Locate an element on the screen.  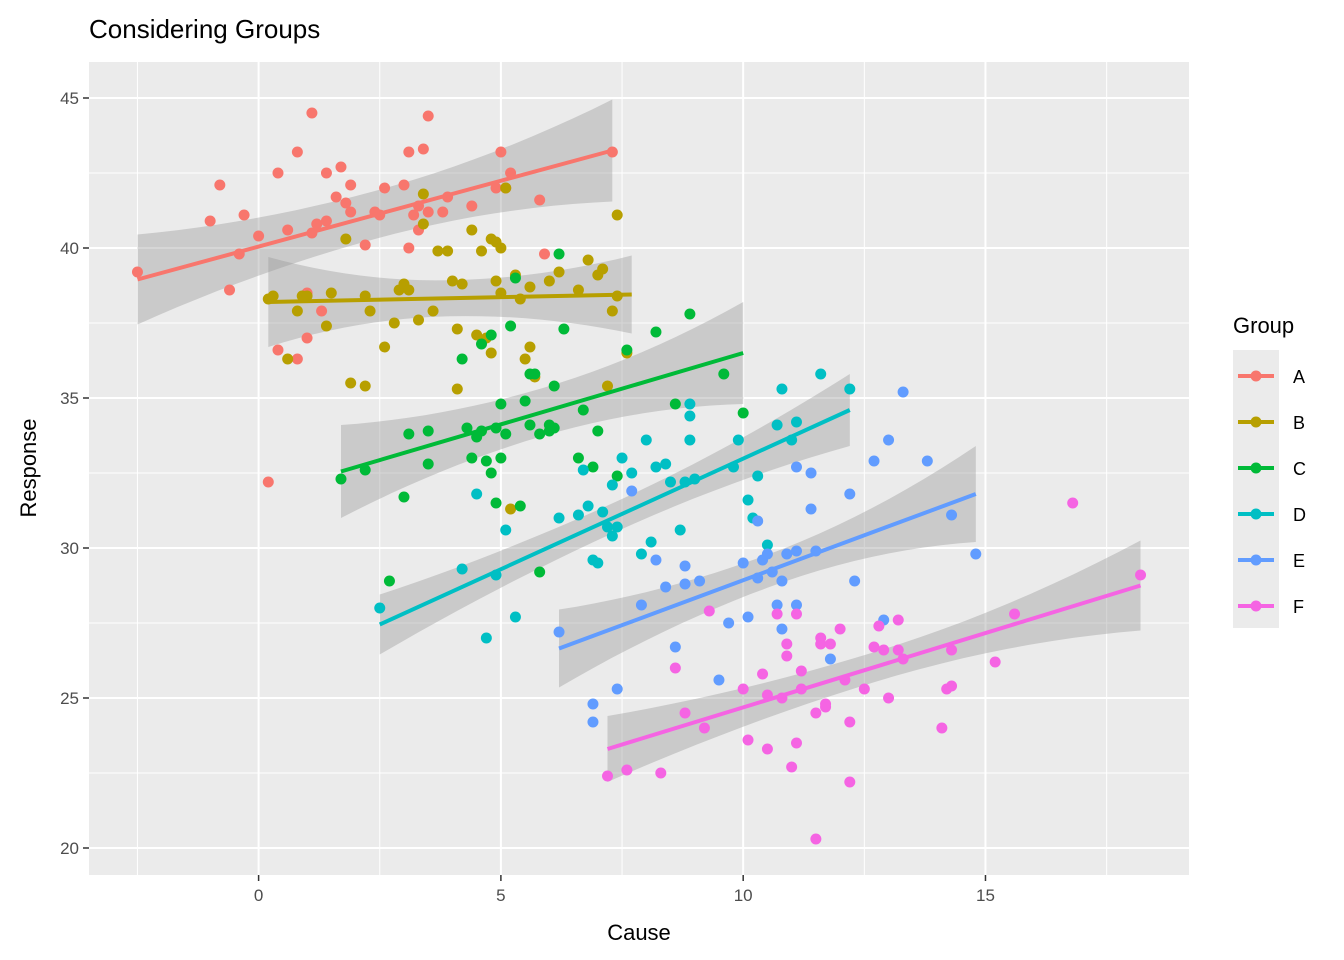
legend-title: Group is located at coordinates (1263, 325).